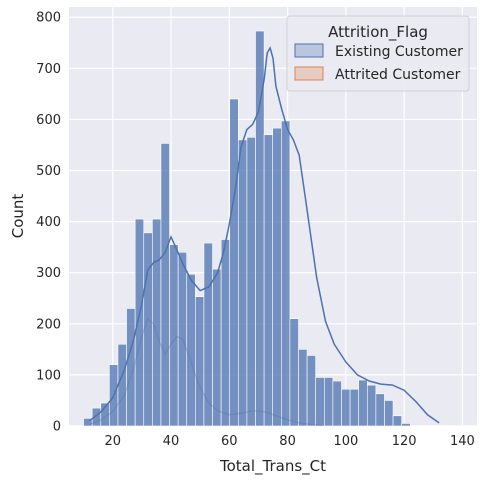 The image size is (484, 483). I want to click on legend-title: Attrition_Flag, so click(378, 32).